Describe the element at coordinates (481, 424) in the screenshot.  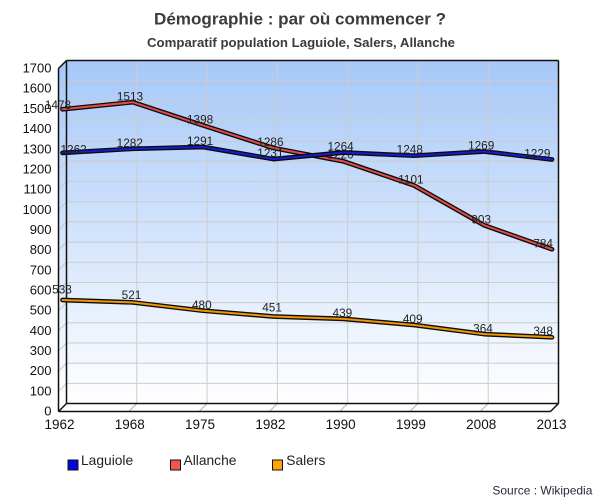
I see `svg-text: 2008` at that location.